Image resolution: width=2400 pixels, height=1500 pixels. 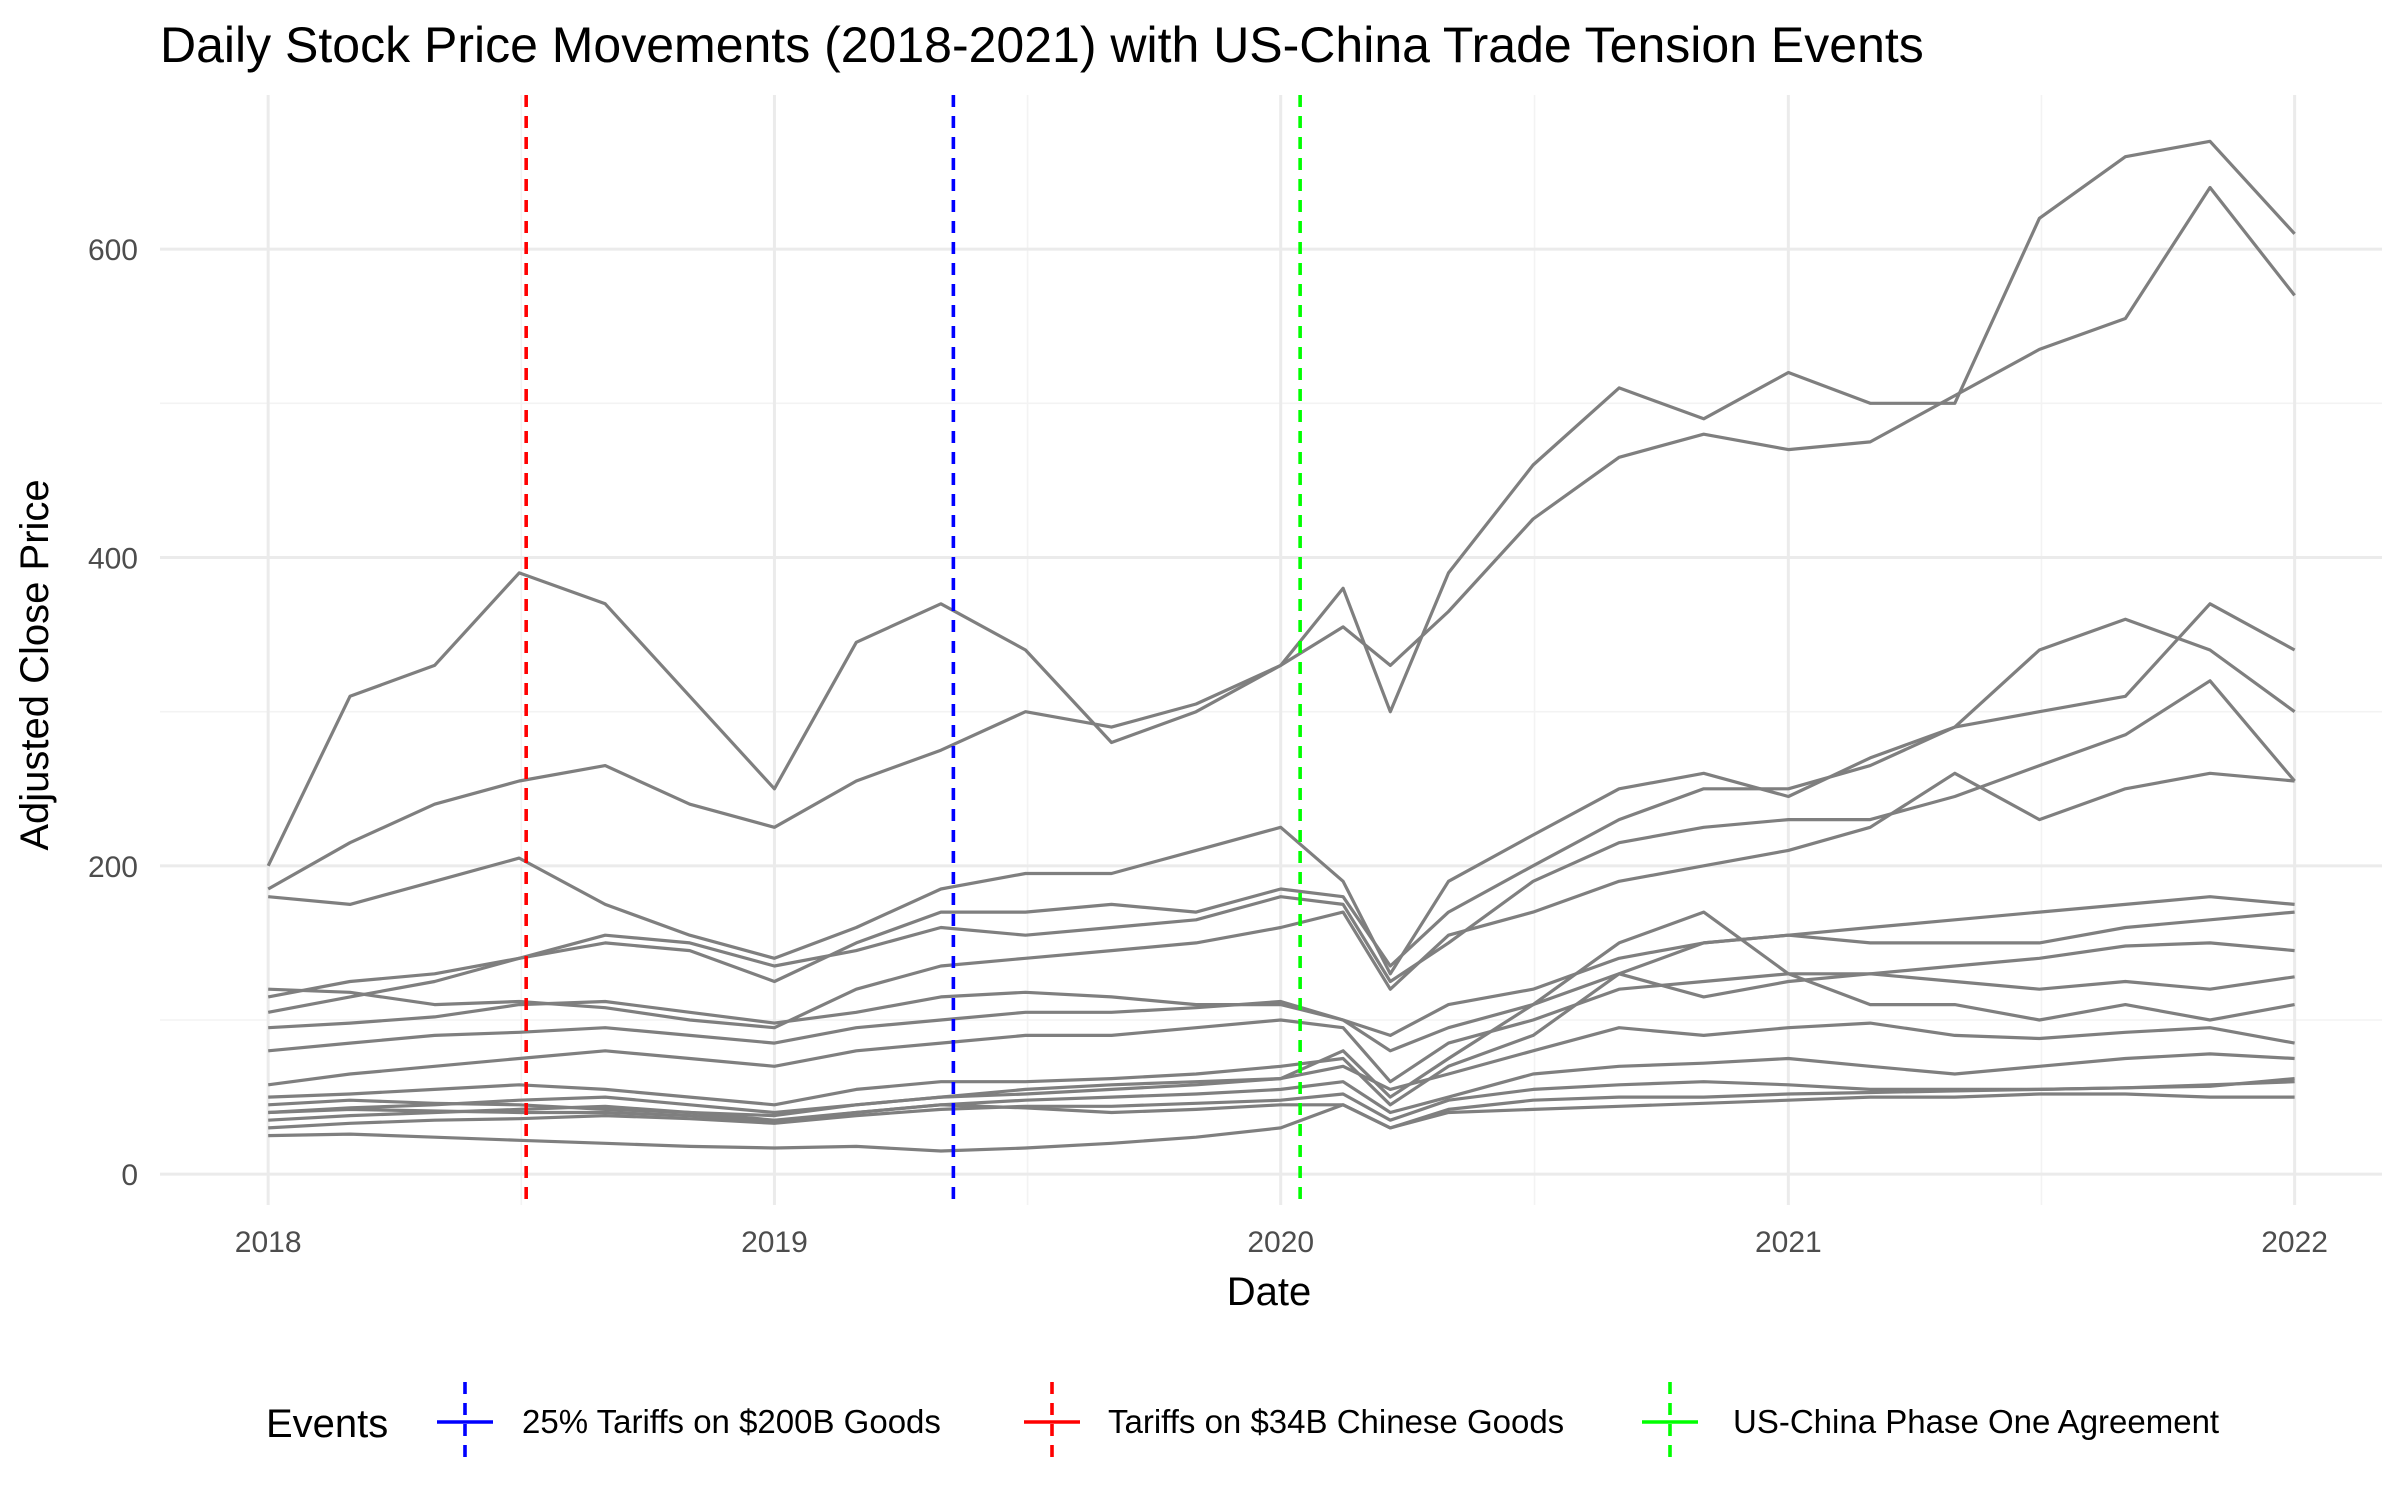 What do you see at coordinates (113, 250) in the screenshot?
I see `y-tick-label: 600` at bounding box center [113, 250].